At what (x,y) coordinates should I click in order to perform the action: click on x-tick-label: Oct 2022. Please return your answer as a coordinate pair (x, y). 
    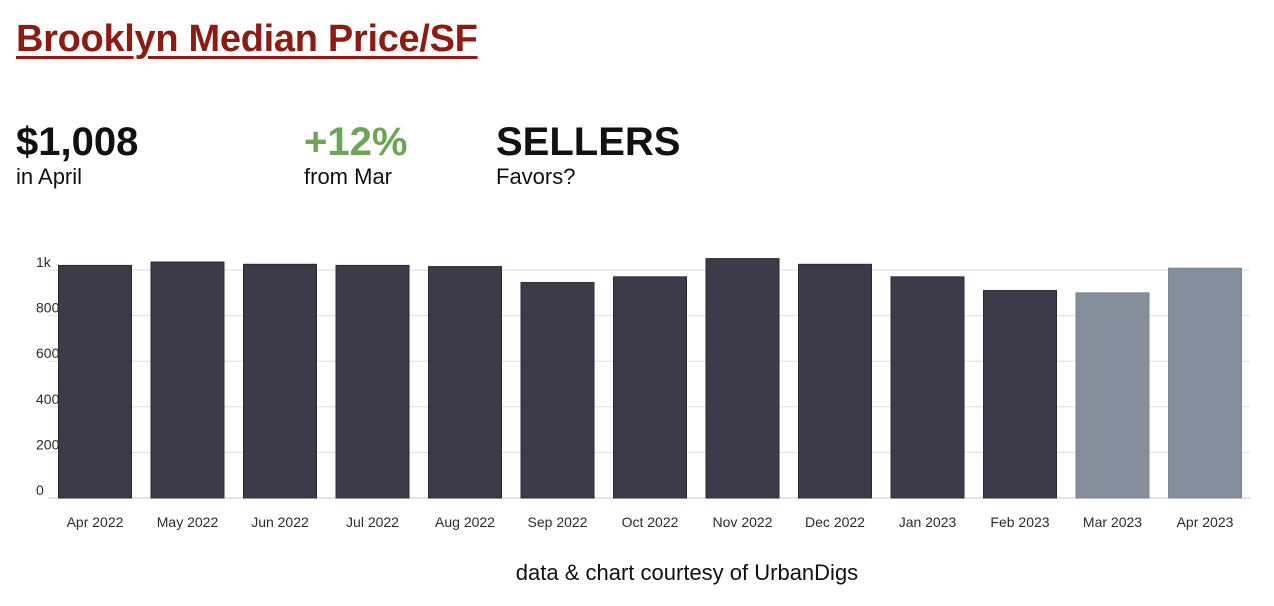
    Looking at the image, I should click on (650, 522).